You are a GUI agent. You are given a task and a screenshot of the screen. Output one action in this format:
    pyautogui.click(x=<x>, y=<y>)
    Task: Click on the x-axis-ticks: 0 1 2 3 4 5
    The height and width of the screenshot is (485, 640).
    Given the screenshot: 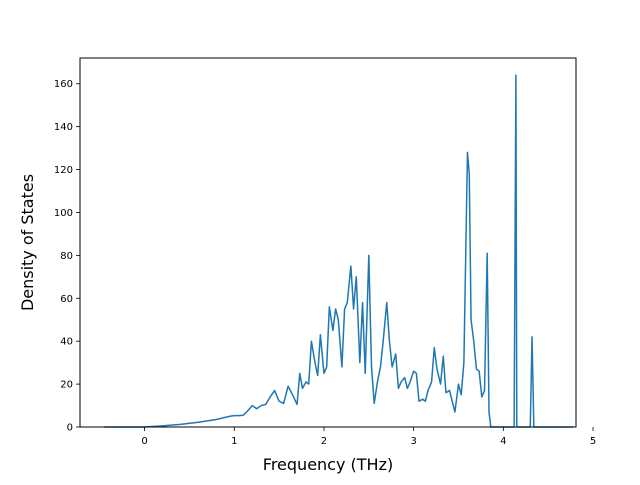 What is the action you would take?
    pyautogui.click(x=368, y=437)
    